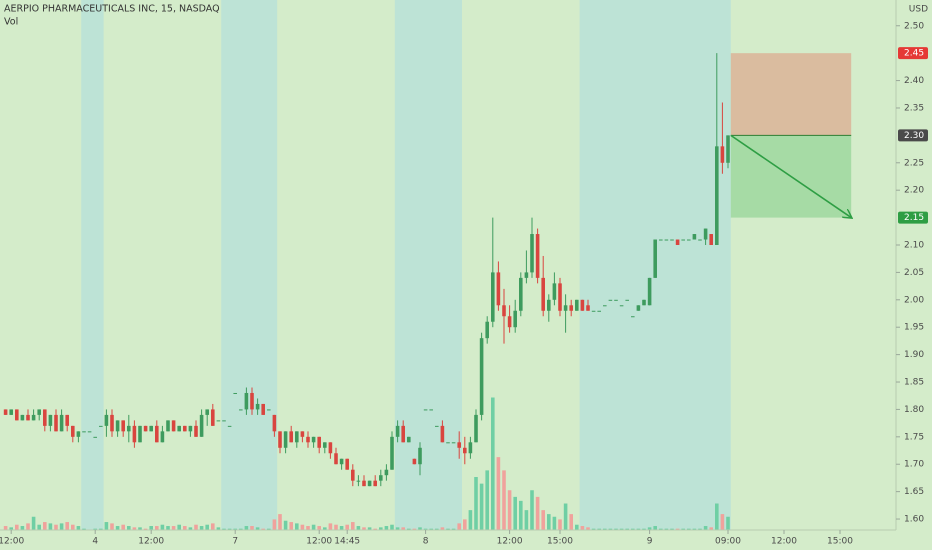  What do you see at coordinates (914, 492) in the screenshot?
I see `y-tick-label: 1.65` at bounding box center [914, 492].